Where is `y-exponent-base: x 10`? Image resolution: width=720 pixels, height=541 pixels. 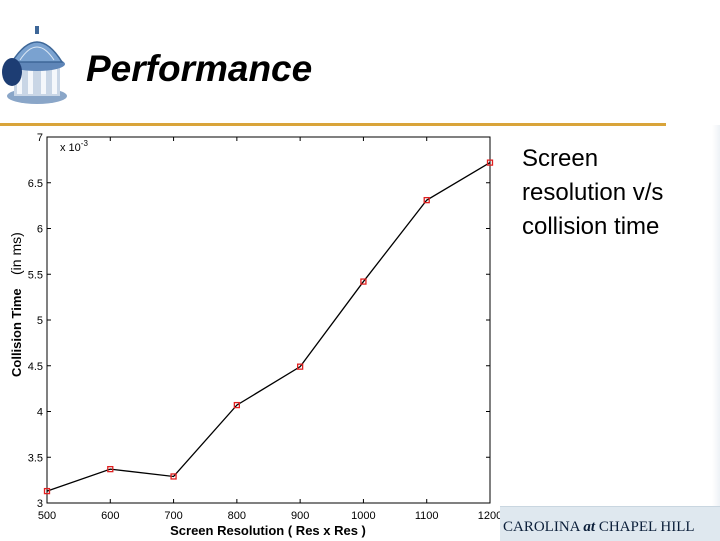
y-exponent-base: x 10 is located at coordinates (70, 148).